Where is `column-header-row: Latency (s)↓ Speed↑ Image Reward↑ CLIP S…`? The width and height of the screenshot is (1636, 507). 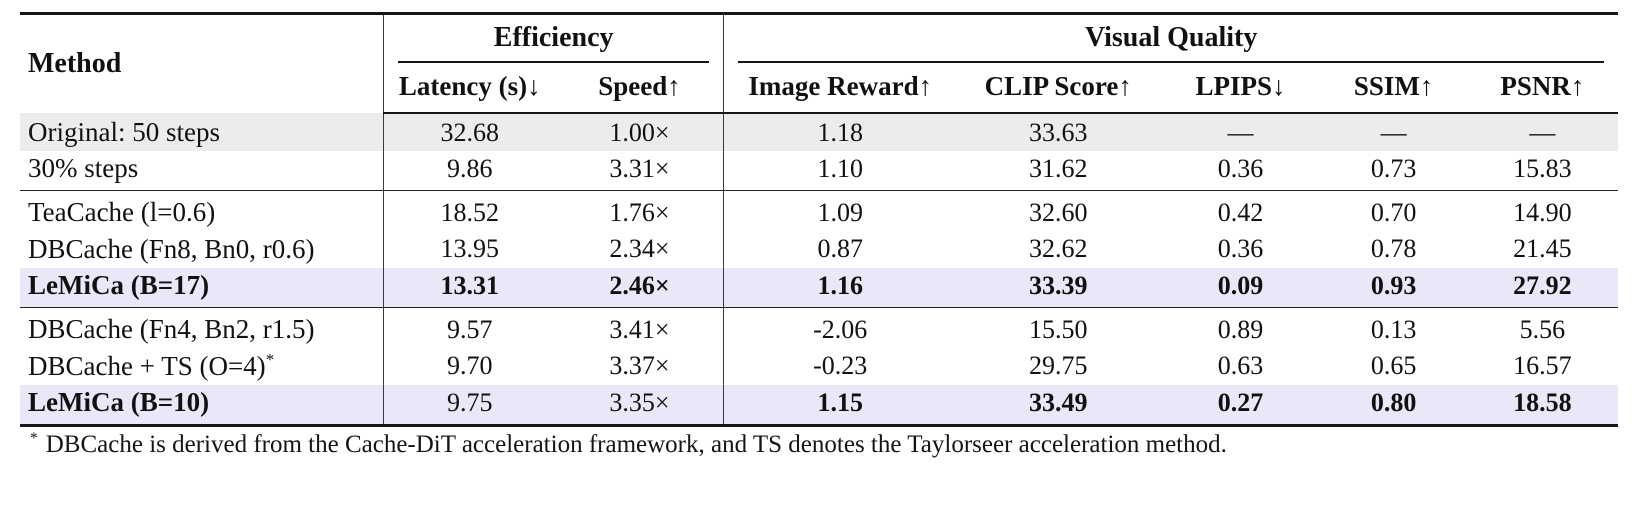
column-header-row: Latency (s)↓ Speed↑ Image Reward↑ CLIP S… is located at coordinates (819, 88).